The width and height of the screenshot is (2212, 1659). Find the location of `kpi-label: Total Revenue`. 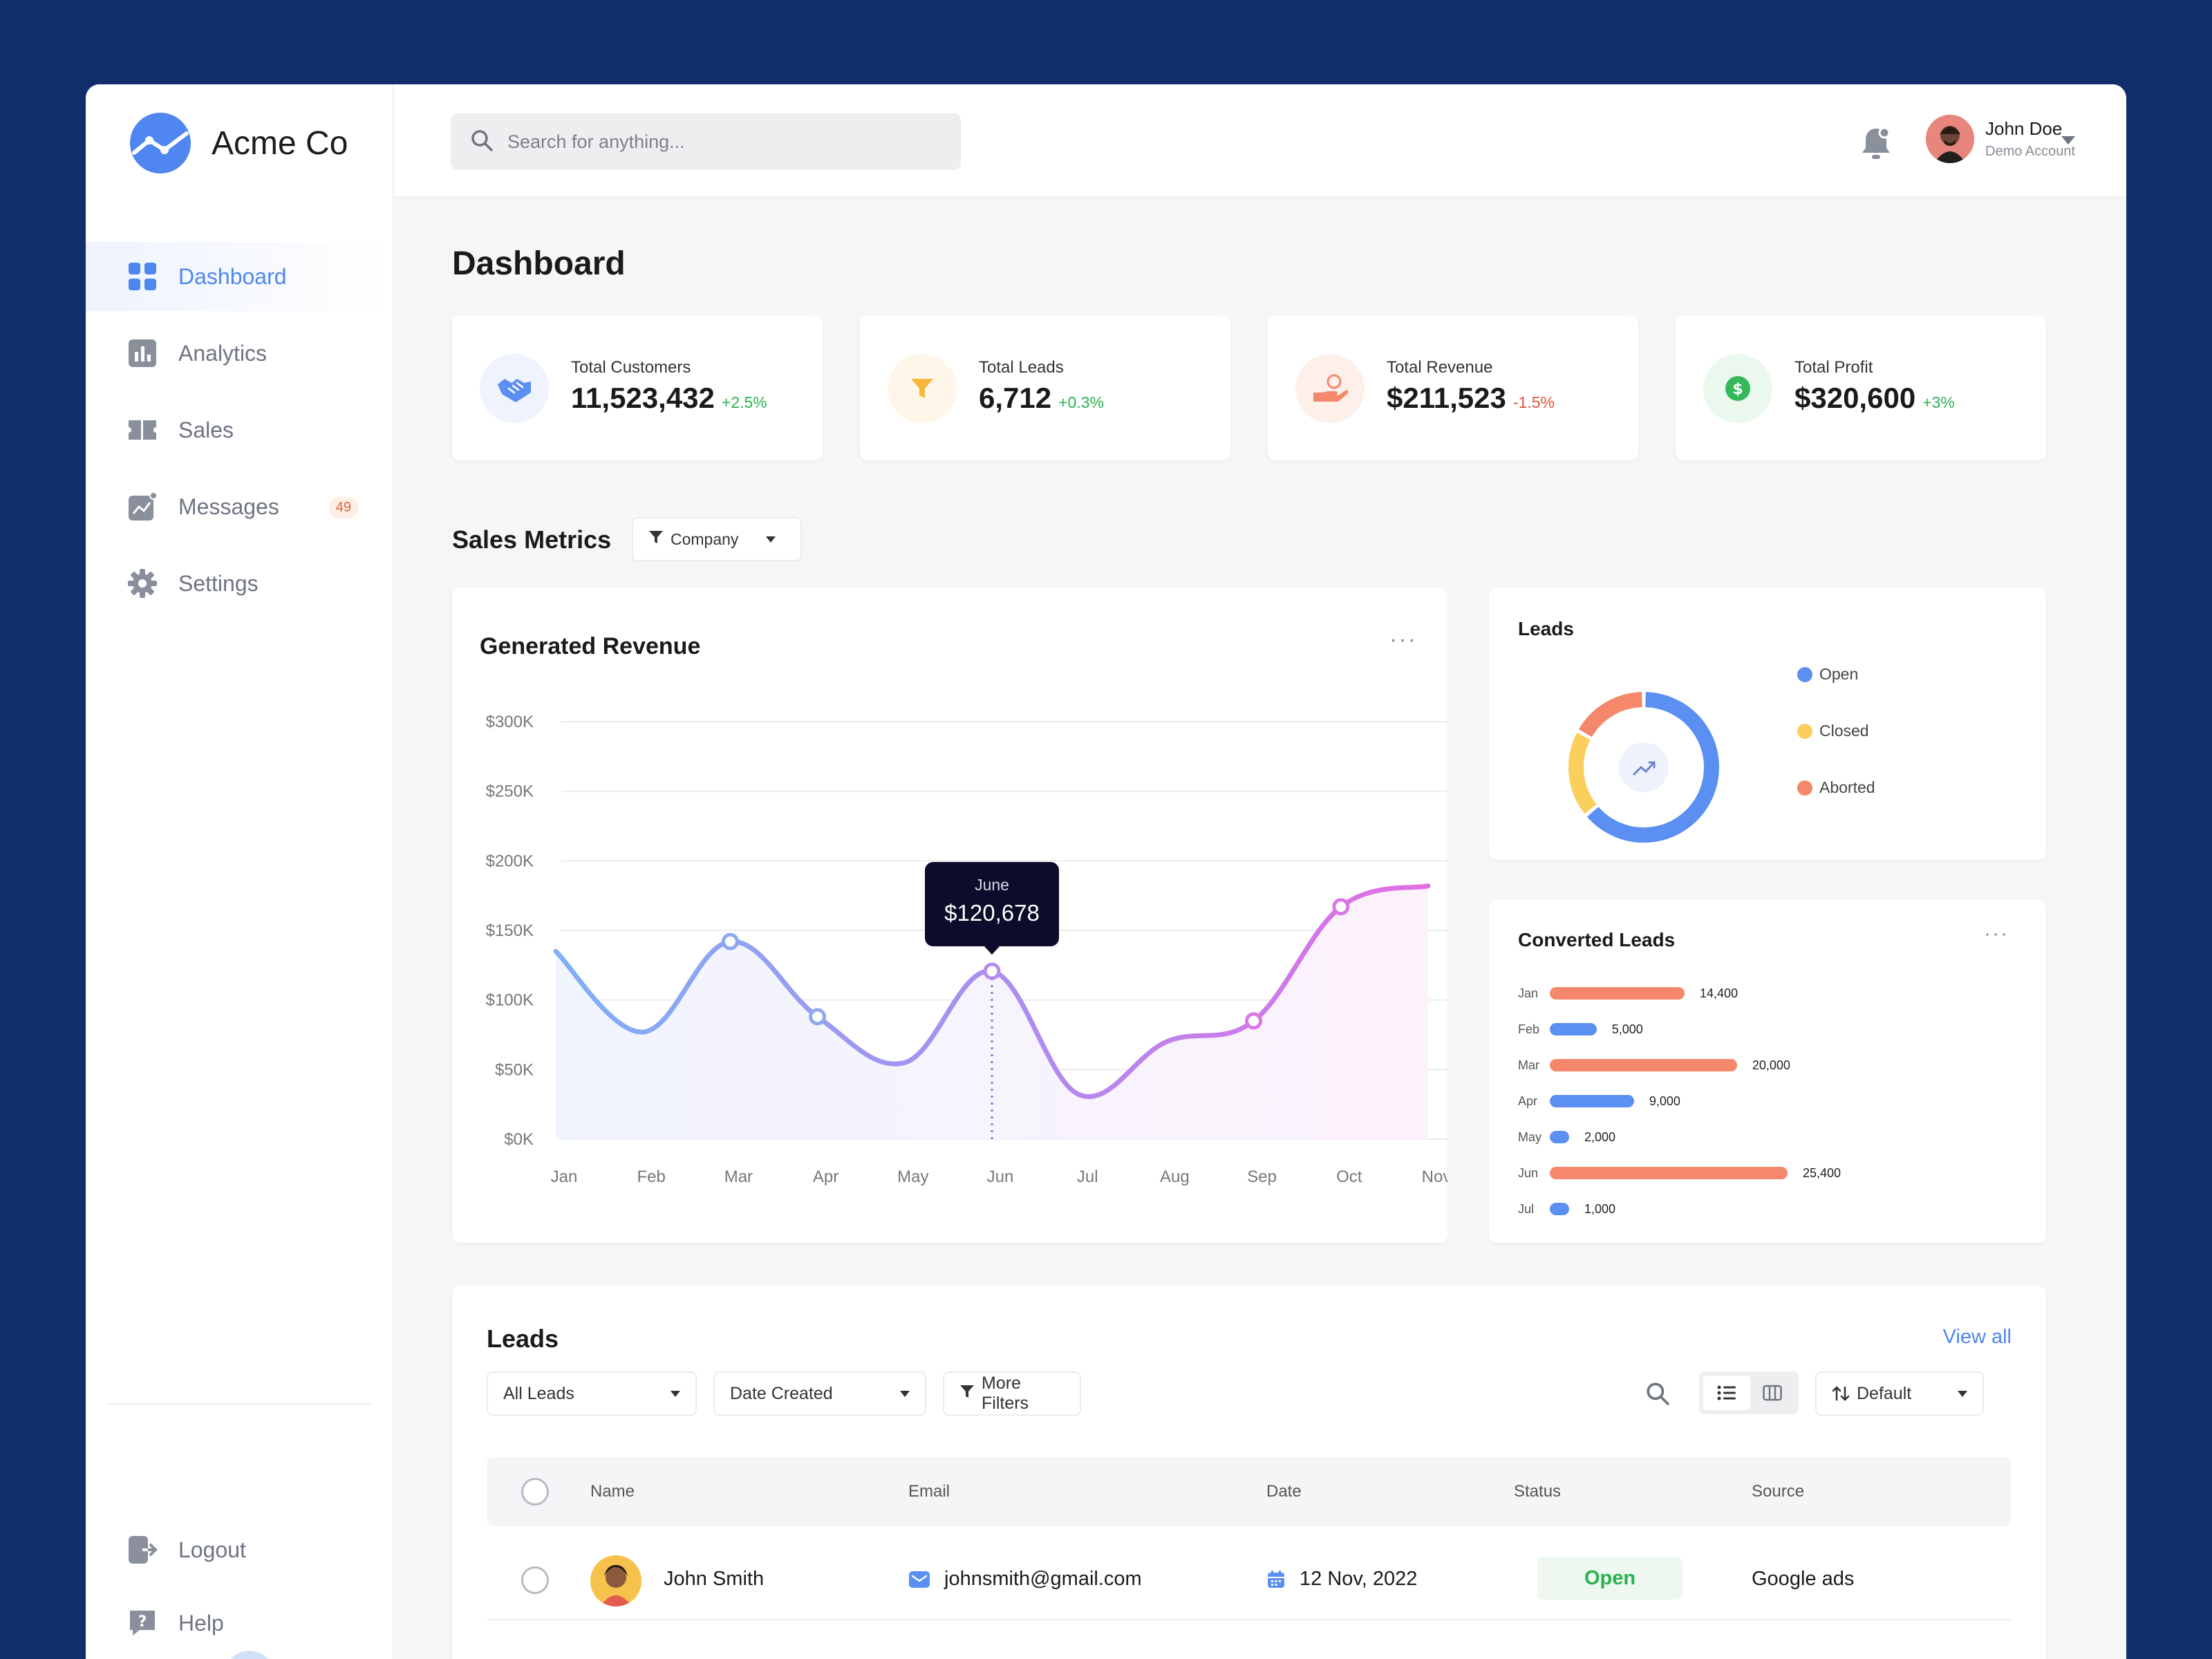

kpi-label: Total Revenue is located at coordinates (1440, 367).